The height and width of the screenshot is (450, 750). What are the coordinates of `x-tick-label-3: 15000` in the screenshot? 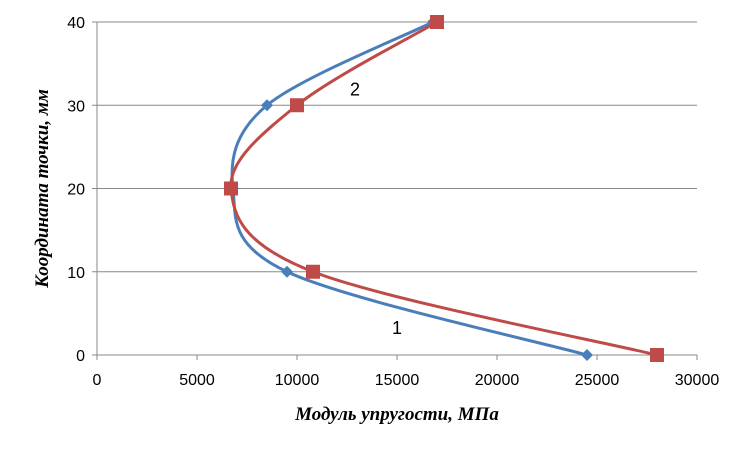 It's located at (397, 380).